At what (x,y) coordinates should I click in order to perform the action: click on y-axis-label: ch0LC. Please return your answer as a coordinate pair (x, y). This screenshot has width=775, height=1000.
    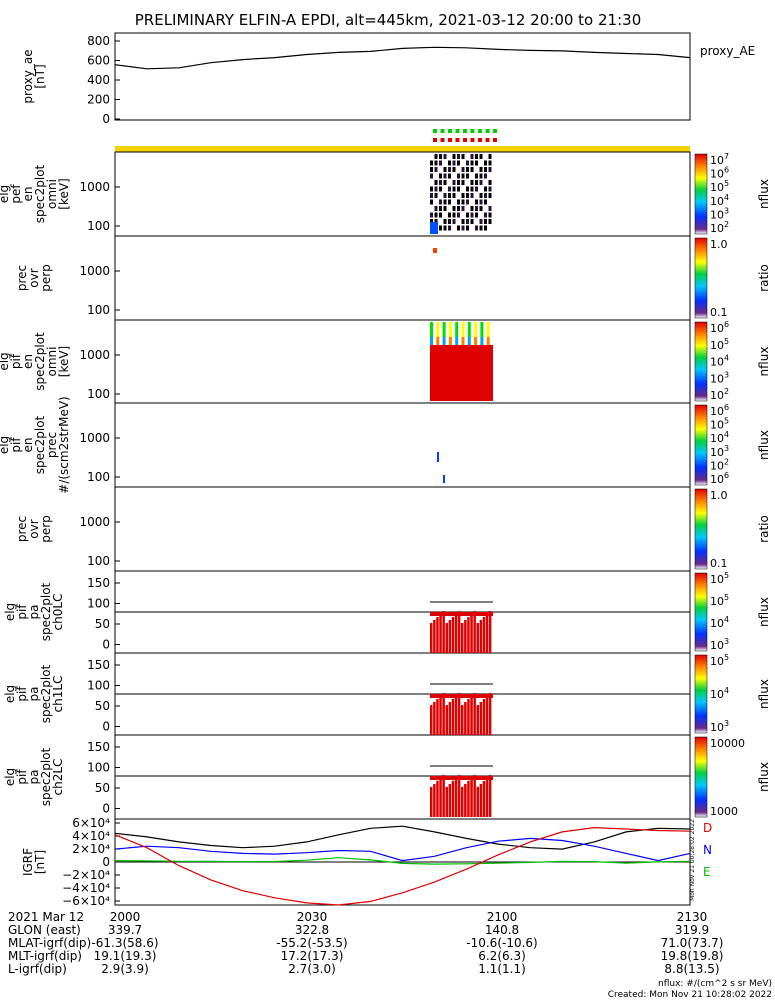
    Looking at the image, I should click on (58, 612).